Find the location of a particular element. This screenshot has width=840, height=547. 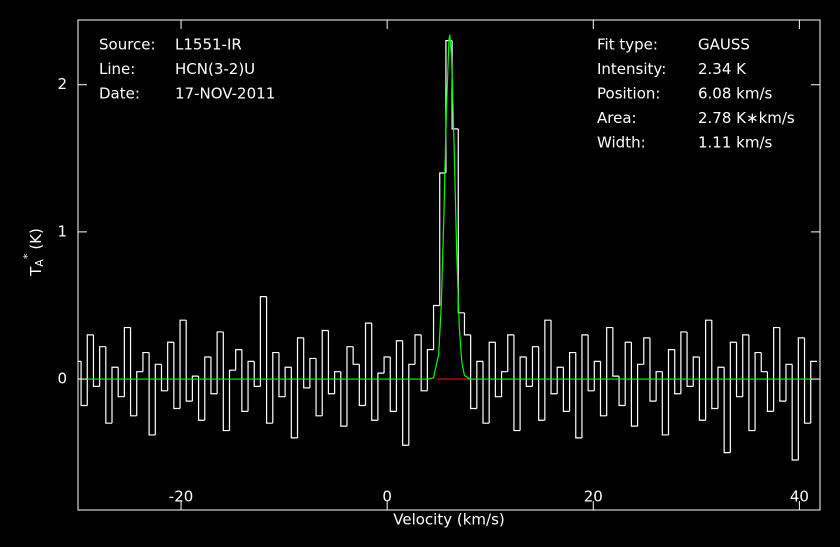

y-label-main: T is located at coordinates (36, 271).